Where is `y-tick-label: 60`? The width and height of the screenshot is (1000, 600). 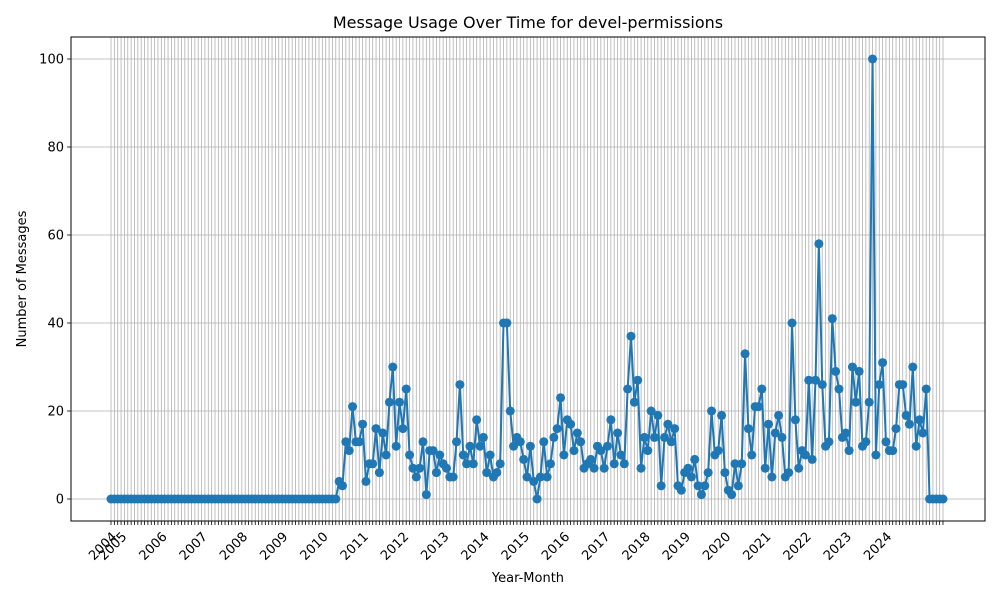
y-tick-label: 60 is located at coordinates (55, 236).